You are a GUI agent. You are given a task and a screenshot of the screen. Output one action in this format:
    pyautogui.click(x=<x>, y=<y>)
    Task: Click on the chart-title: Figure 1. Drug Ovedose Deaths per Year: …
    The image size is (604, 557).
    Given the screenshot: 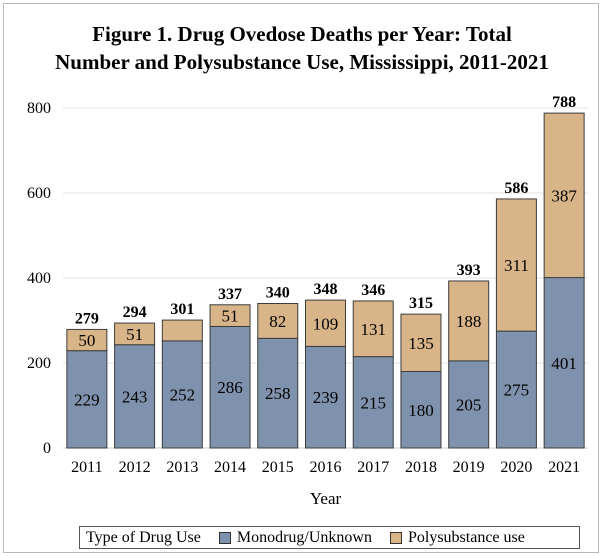 What is the action you would take?
    pyautogui.click(x=302, y=48)
    